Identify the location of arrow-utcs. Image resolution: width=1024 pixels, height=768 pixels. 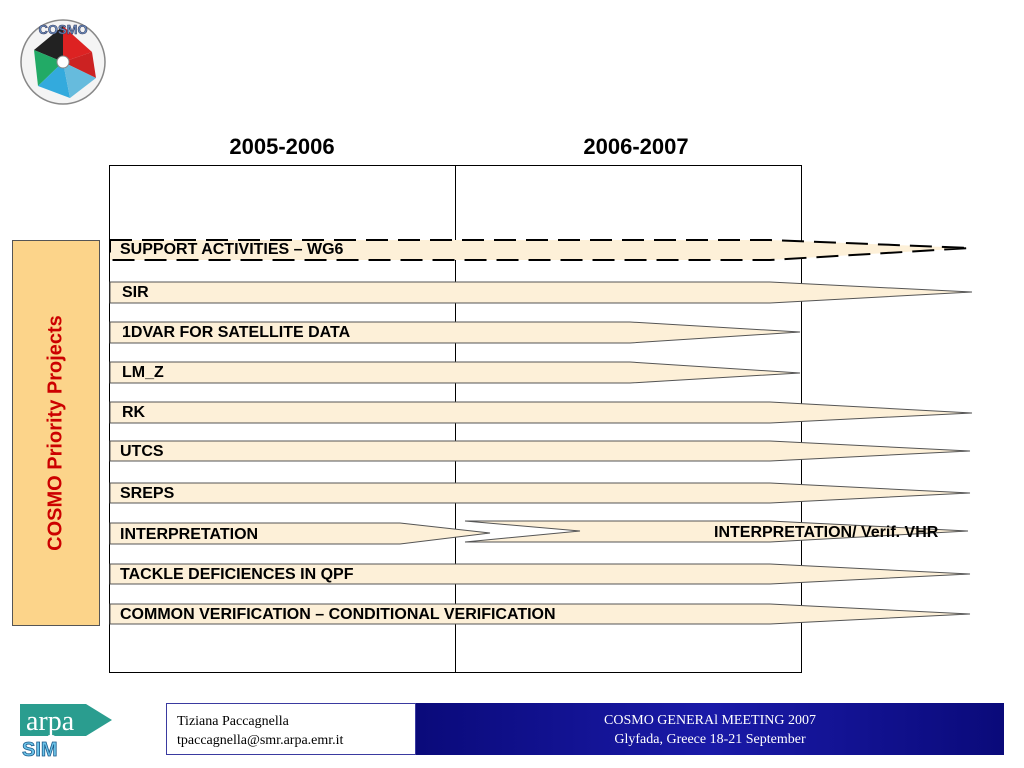
(540, 451).